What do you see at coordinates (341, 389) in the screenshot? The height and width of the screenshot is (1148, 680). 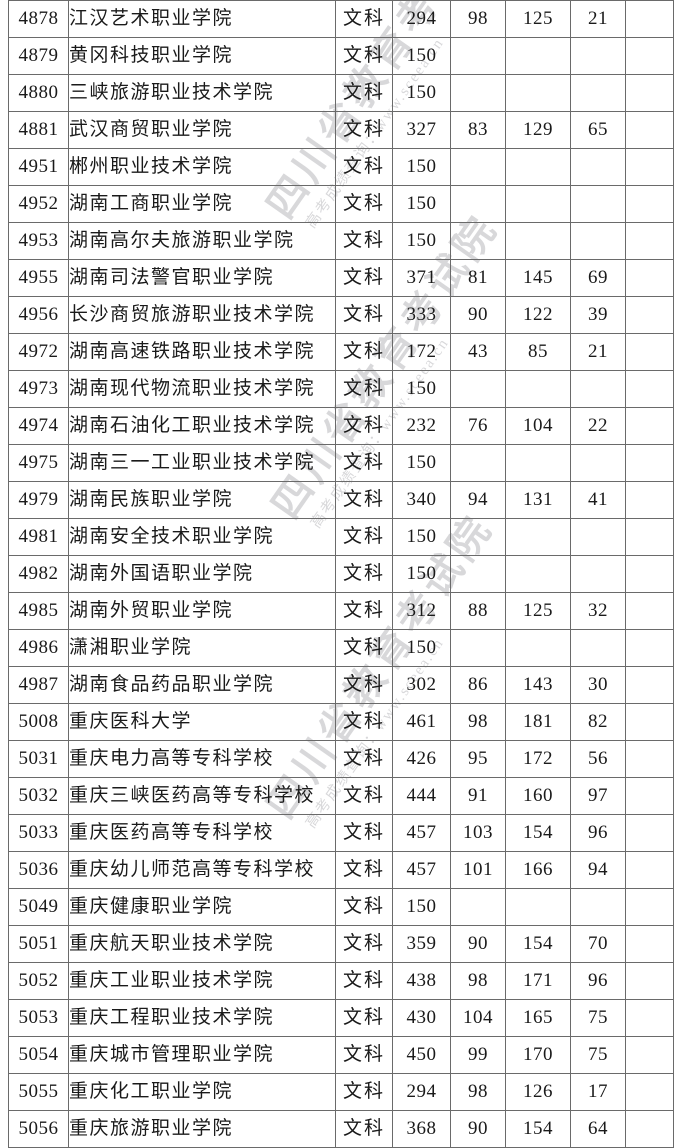 I see `table-row: 4973 湖南现代物流职业技术学院 文科 150` at bounding box center [341, 389].